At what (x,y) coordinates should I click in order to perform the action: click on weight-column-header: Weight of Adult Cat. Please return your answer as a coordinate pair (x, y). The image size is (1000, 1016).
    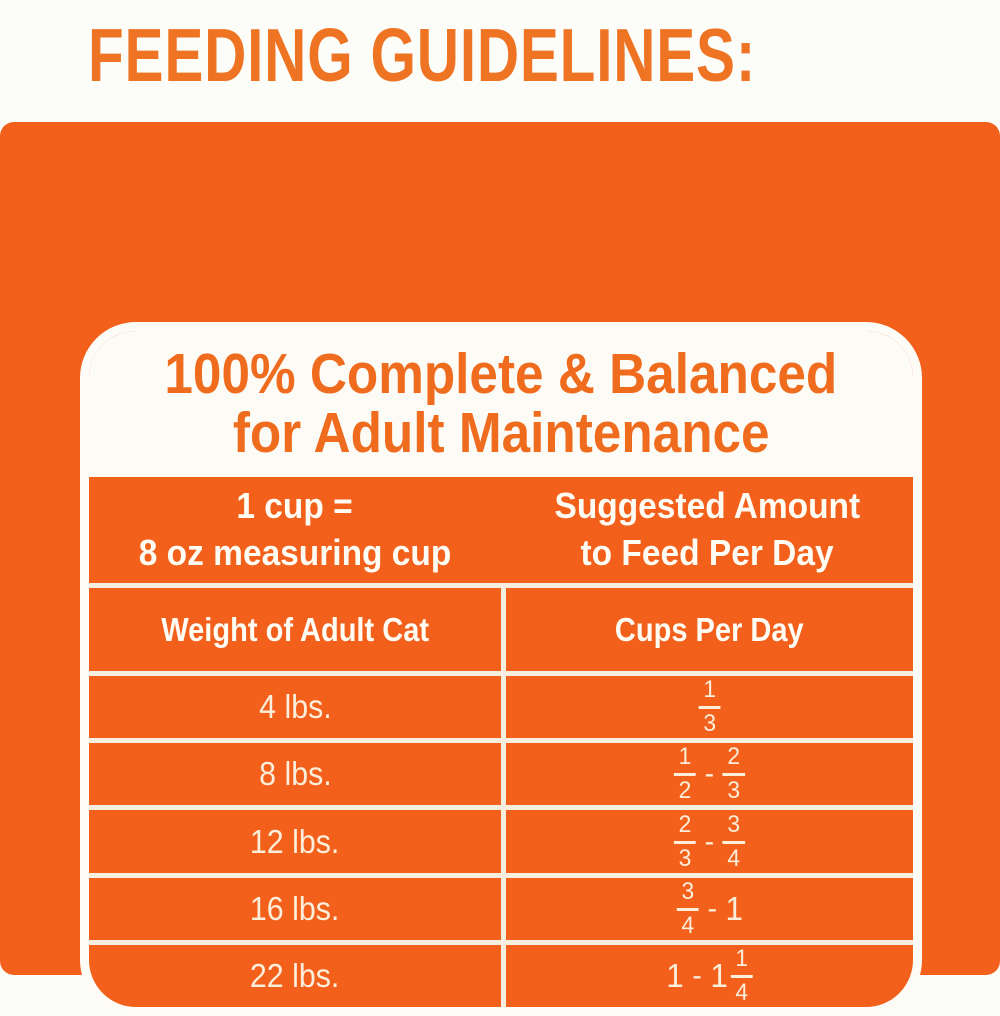
    Looking at the image, I should click on (295, 629).